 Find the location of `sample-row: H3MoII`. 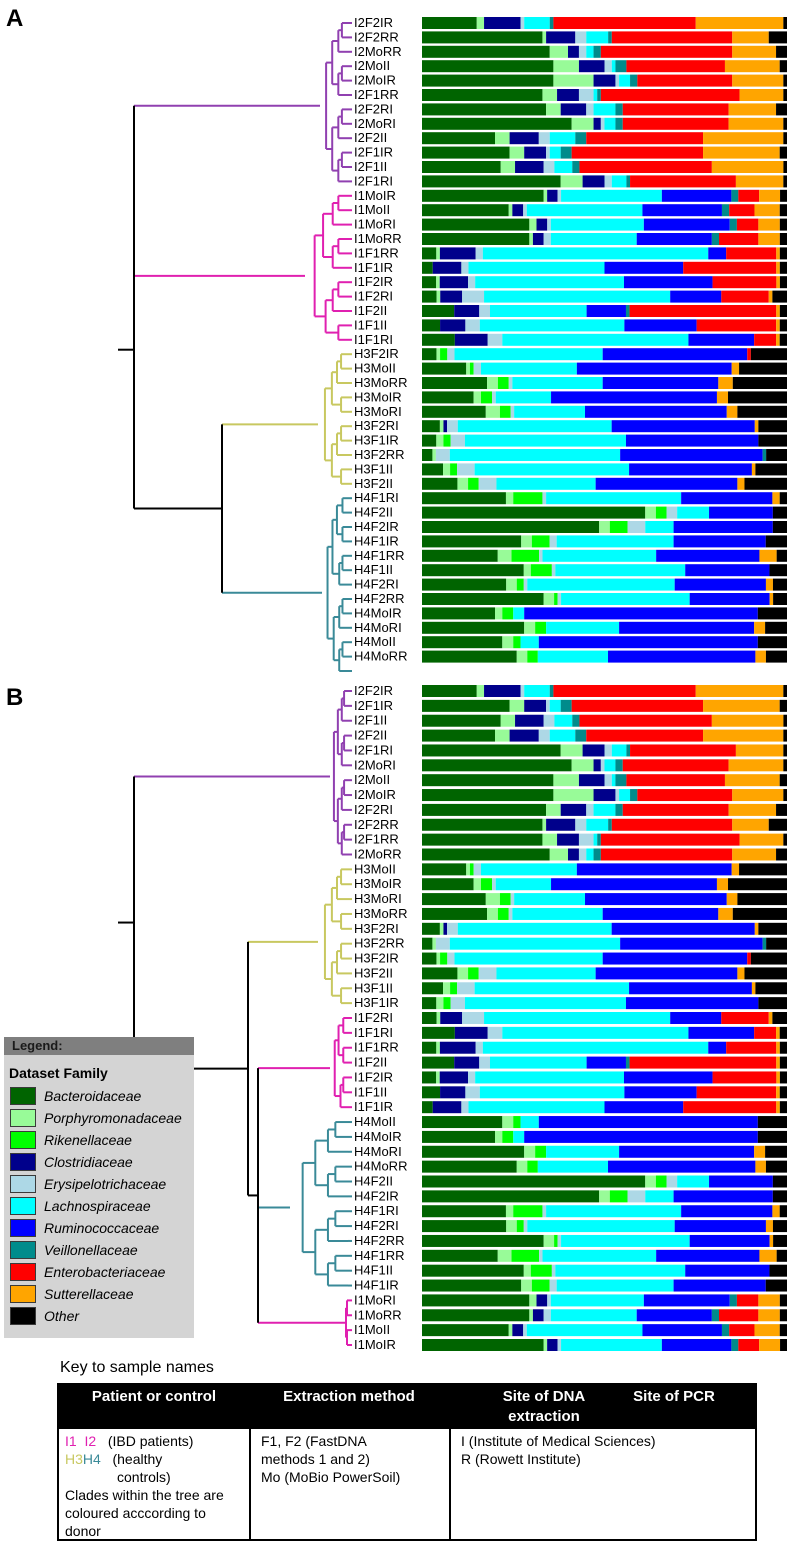

sample-row: H3MoII is located at coordinates (570, 368).